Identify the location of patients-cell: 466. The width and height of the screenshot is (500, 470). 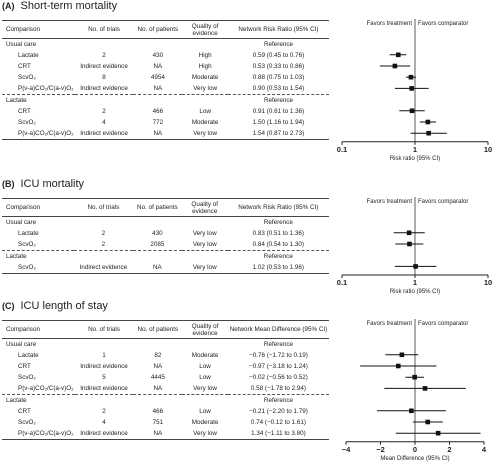
(158, 111).